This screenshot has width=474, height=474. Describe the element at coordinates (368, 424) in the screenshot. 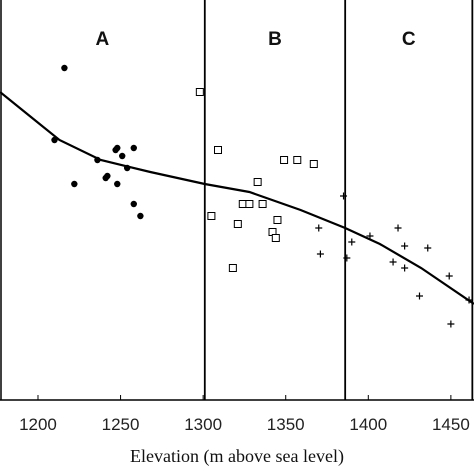

I see `x-tick-label: 1400` at that location.